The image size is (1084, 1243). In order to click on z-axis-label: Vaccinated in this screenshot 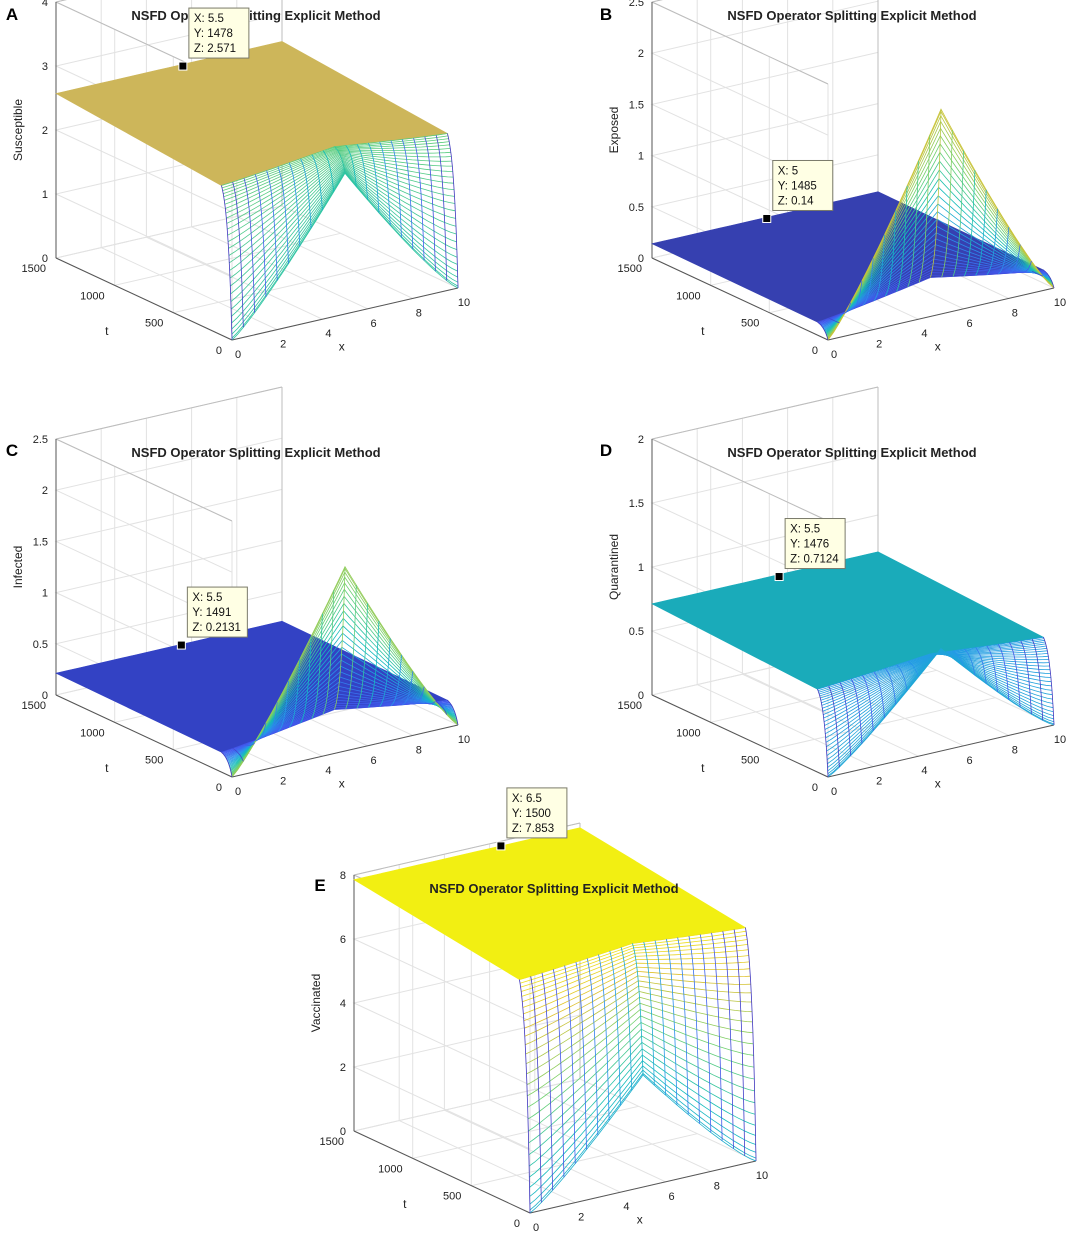, I will do `click(316, 1003)`.